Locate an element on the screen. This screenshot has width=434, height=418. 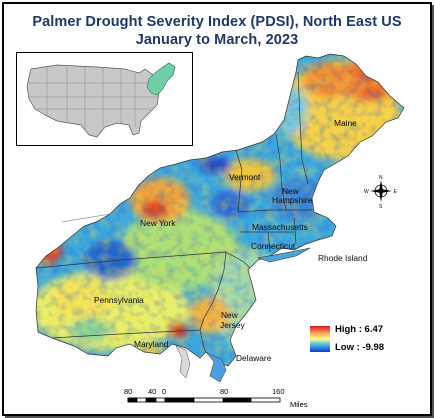
legend-color-ramp is located at coordinates (320, 339).